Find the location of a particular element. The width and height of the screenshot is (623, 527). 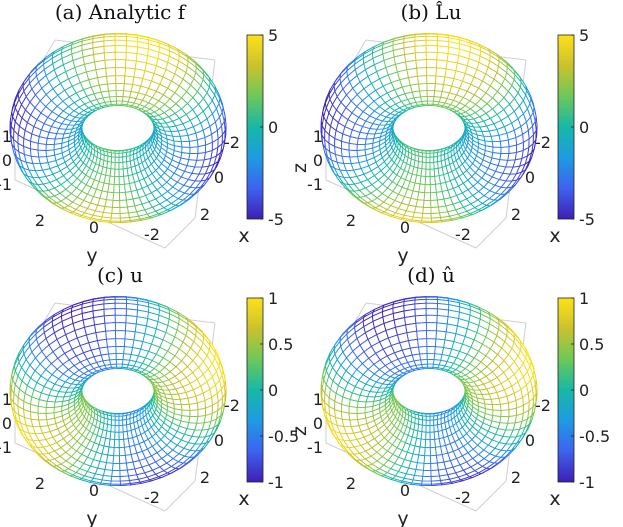

x-tick-label: -2 is located at coordinates (232, 142).